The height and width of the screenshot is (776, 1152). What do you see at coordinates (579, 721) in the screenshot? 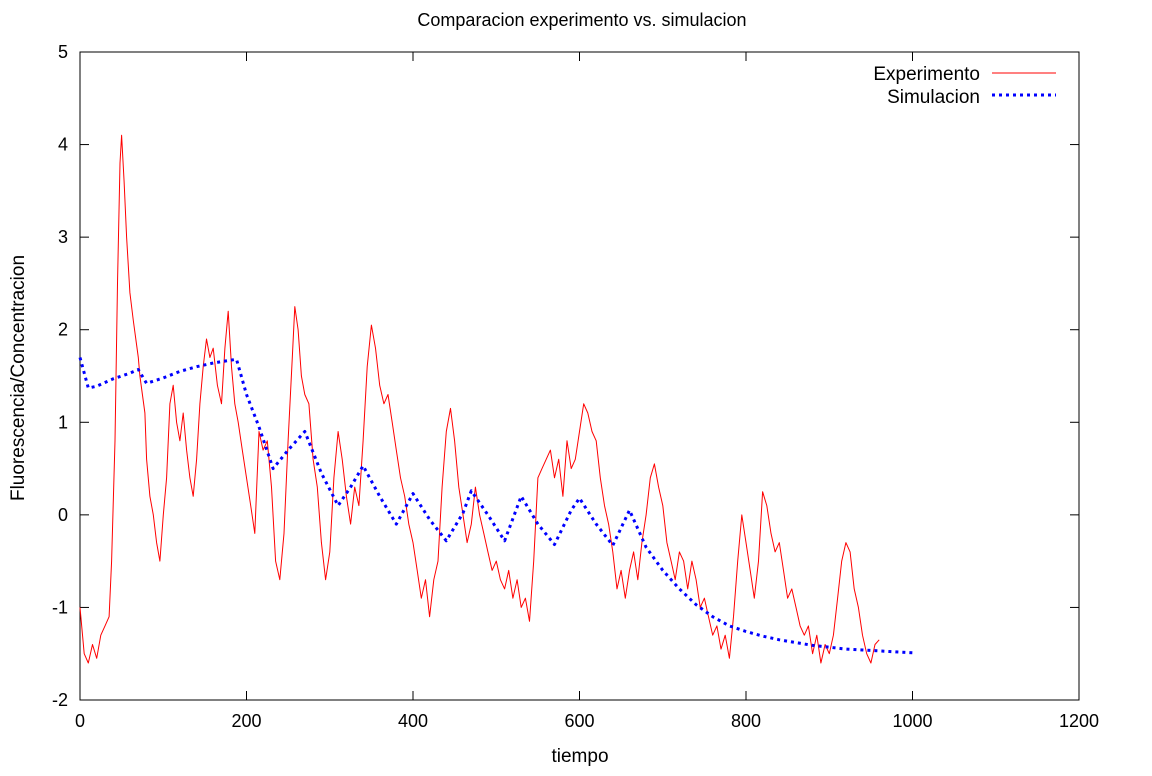
I see `x-tick-label-600: 600` at bounding box center [579, 721].